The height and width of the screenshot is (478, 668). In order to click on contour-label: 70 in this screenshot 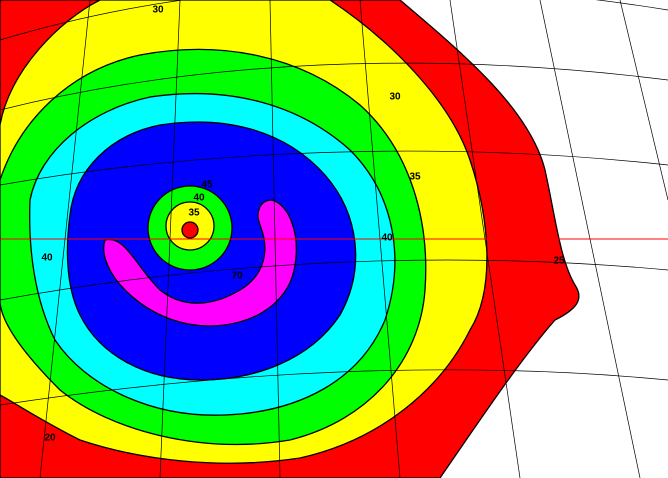, I will do `click(237, 276)`.